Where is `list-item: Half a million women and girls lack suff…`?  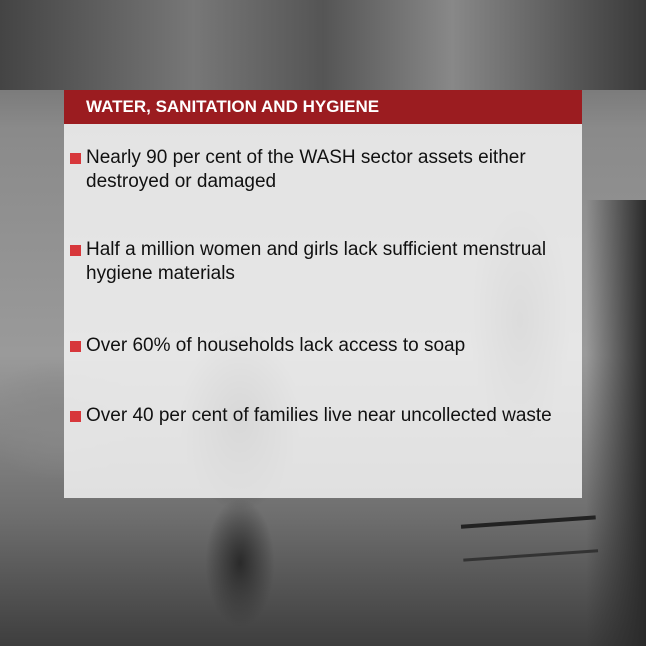 list-item: Half a million women and girls lack suff… is located at coordinates (328, 262).